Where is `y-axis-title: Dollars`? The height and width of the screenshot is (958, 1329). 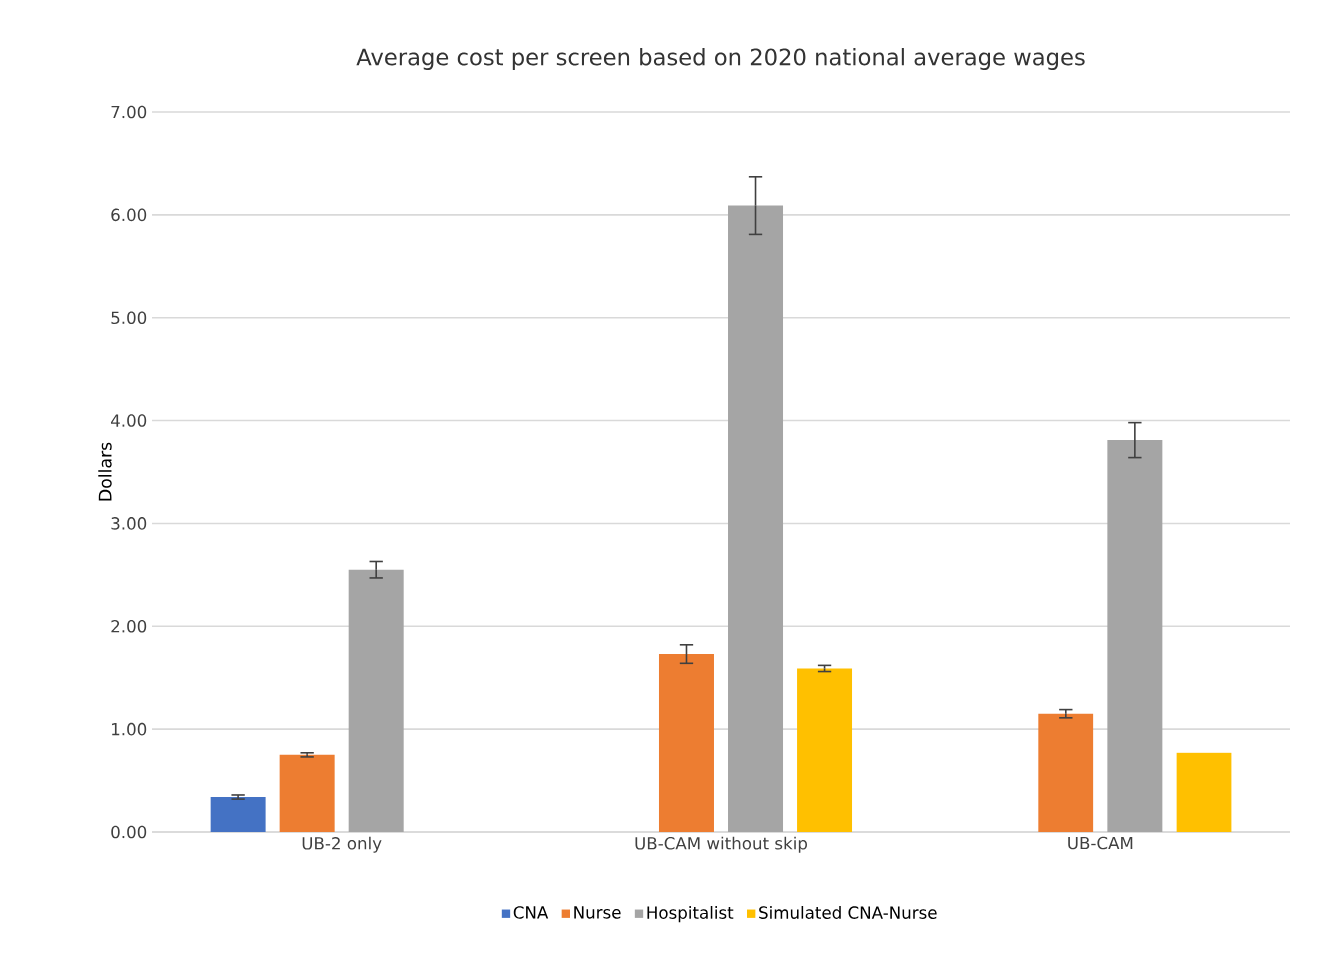
y-axis-title: Dollars is located at coordinates (105, 471).